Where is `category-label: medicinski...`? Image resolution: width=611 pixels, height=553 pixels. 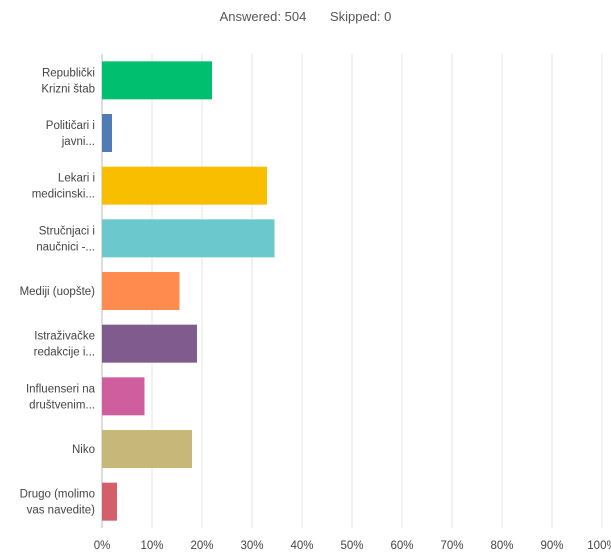
category-label: medicinski... is located at coordinates (63, 195).